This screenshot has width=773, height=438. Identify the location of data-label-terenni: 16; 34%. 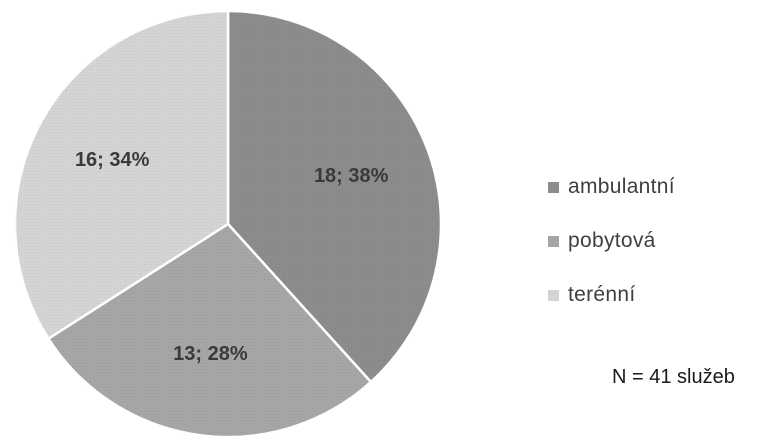
(112, 160).